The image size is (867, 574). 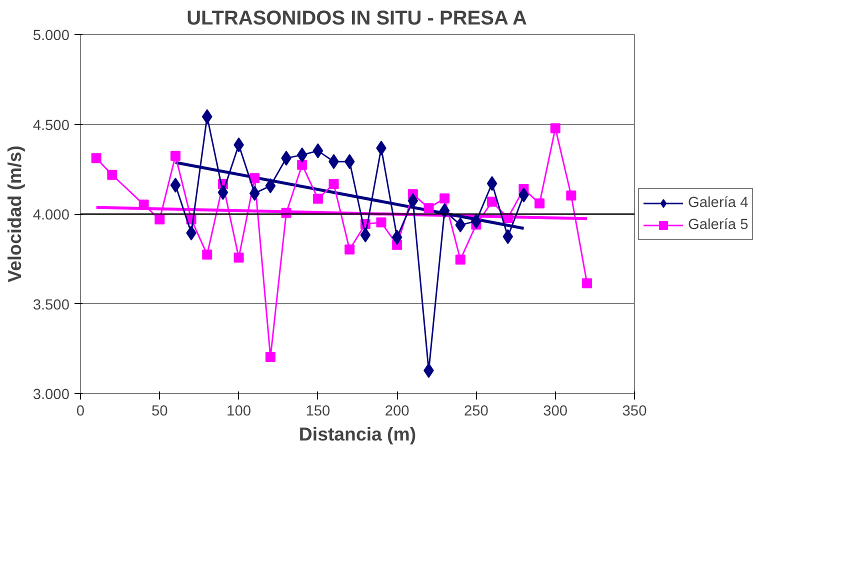 What do you see at coordinates (555, 412) in the screenshot?
I see `x-tick-label: 300` at bounding box center [555, 412].